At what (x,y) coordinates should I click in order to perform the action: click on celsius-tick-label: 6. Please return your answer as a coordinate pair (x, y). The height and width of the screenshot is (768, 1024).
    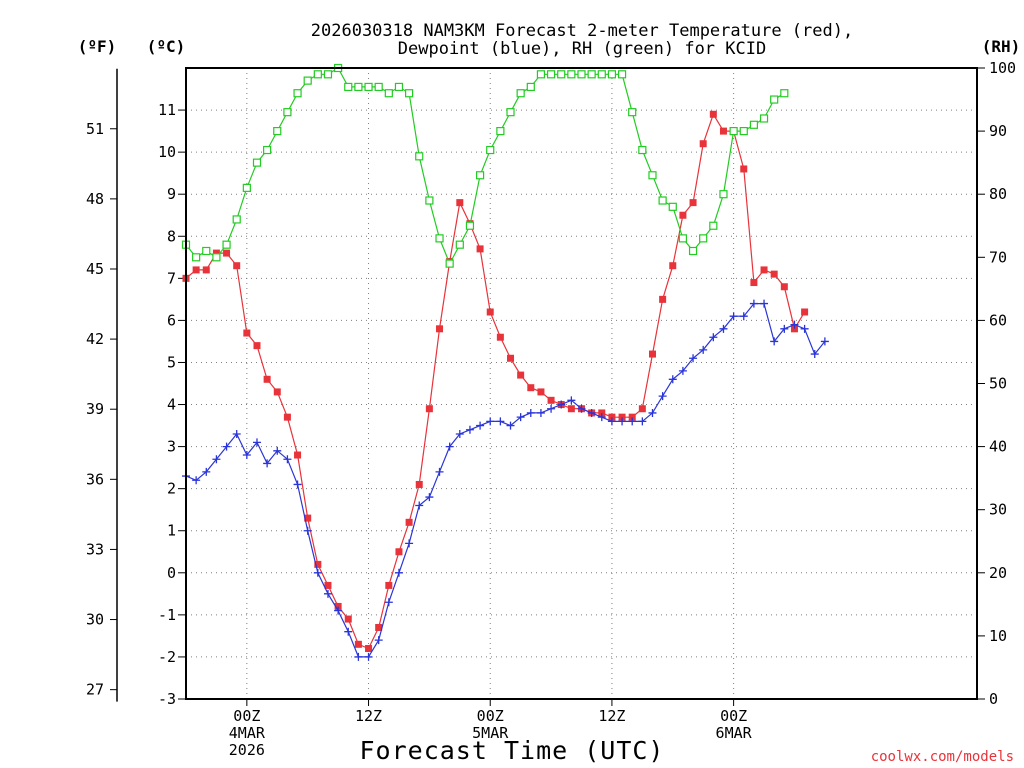
    Looking at the image, I should click on (171, 320).